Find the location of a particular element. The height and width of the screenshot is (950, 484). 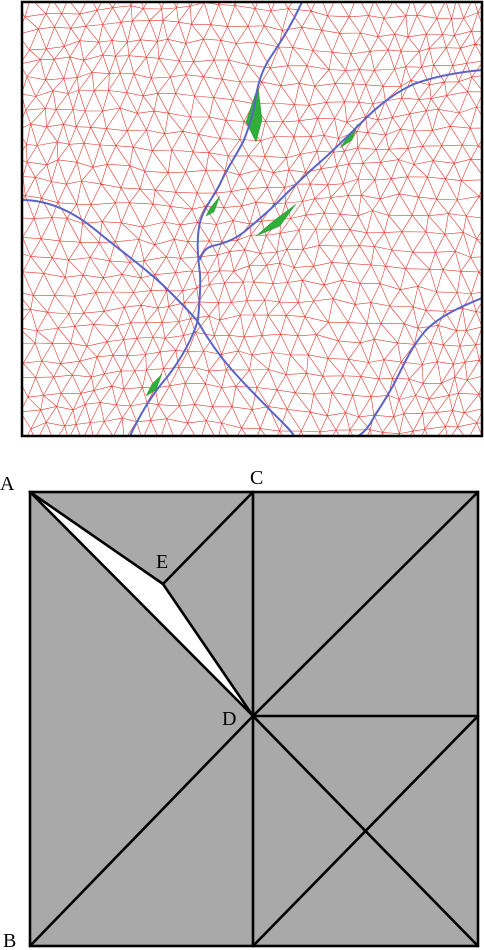

edge-e-to-d is located at coordinates (208, 650).